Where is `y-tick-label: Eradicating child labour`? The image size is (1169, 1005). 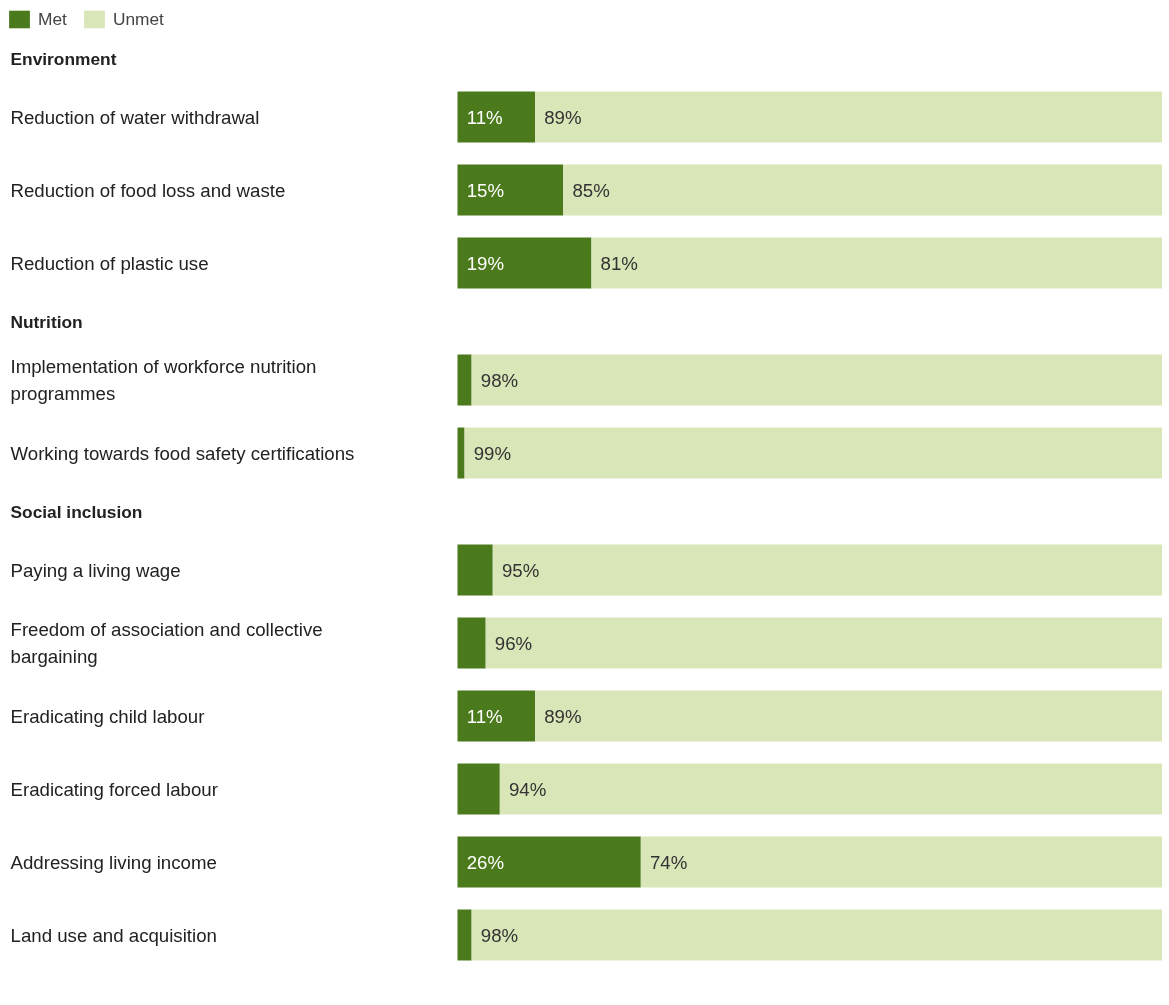 y-tick-label: Eradicating child labour is located at coordinates (107, 716).